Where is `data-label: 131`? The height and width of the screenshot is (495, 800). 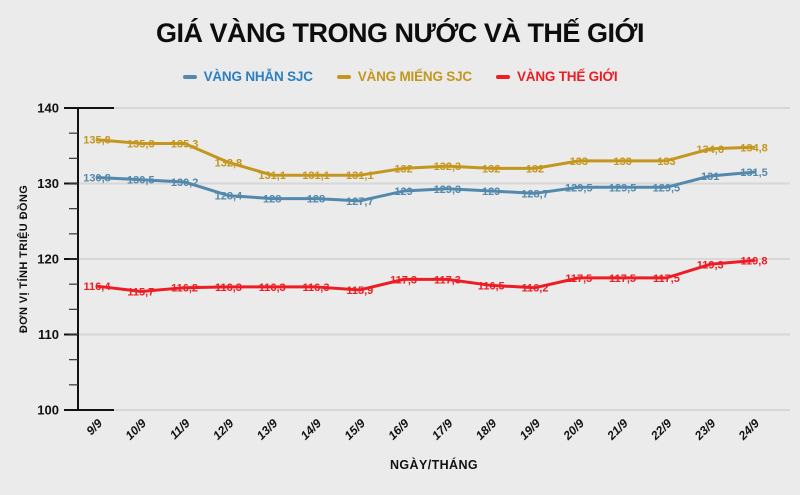 data-label: 131 is located at coordinates (710, 177).